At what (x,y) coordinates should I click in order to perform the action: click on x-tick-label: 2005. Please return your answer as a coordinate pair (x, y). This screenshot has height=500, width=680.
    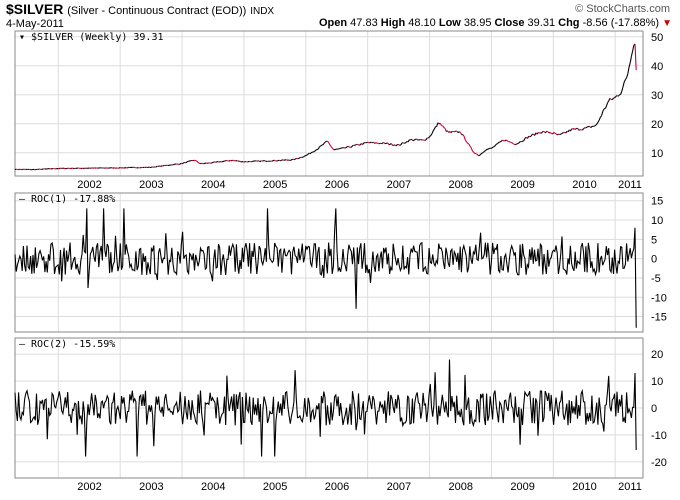
    Looking at the image, I should click on (275, 487).